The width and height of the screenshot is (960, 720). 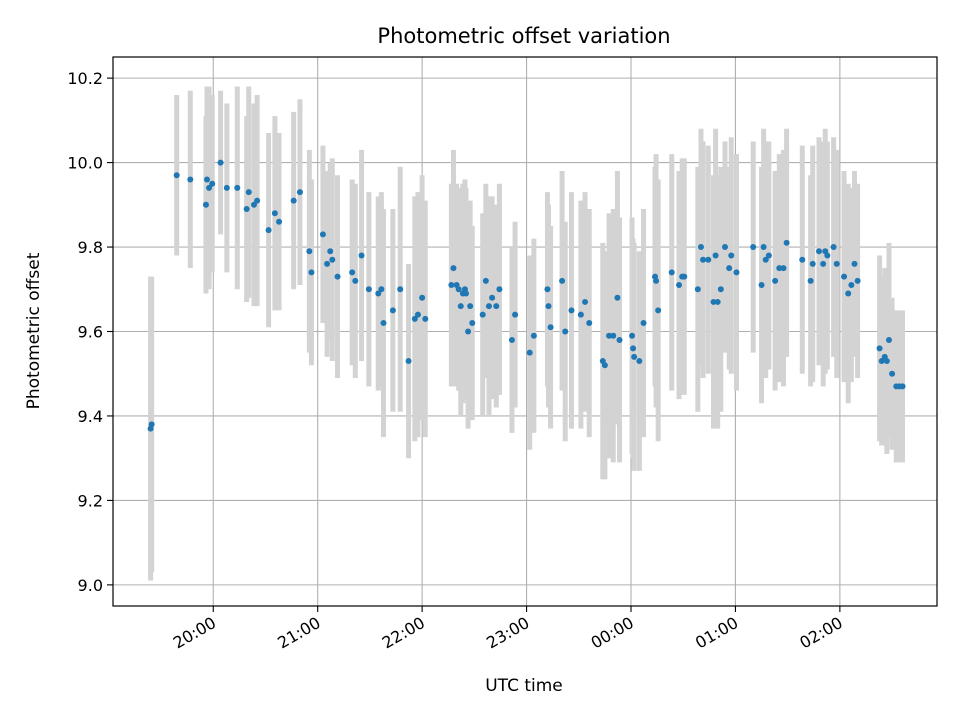 I want to click on chart-title: Photometric offset variation, so click(x=523, y=36).